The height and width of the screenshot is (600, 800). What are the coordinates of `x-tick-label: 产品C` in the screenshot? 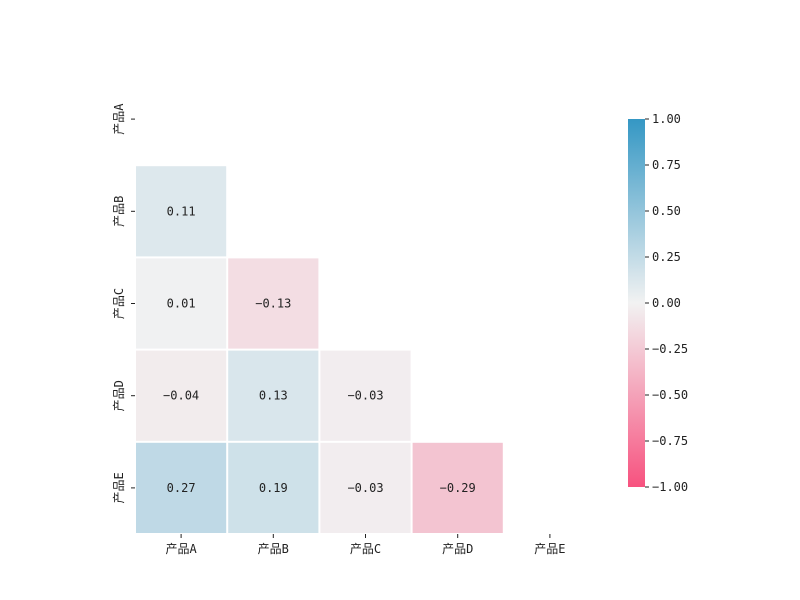 It's located at (365, 549).